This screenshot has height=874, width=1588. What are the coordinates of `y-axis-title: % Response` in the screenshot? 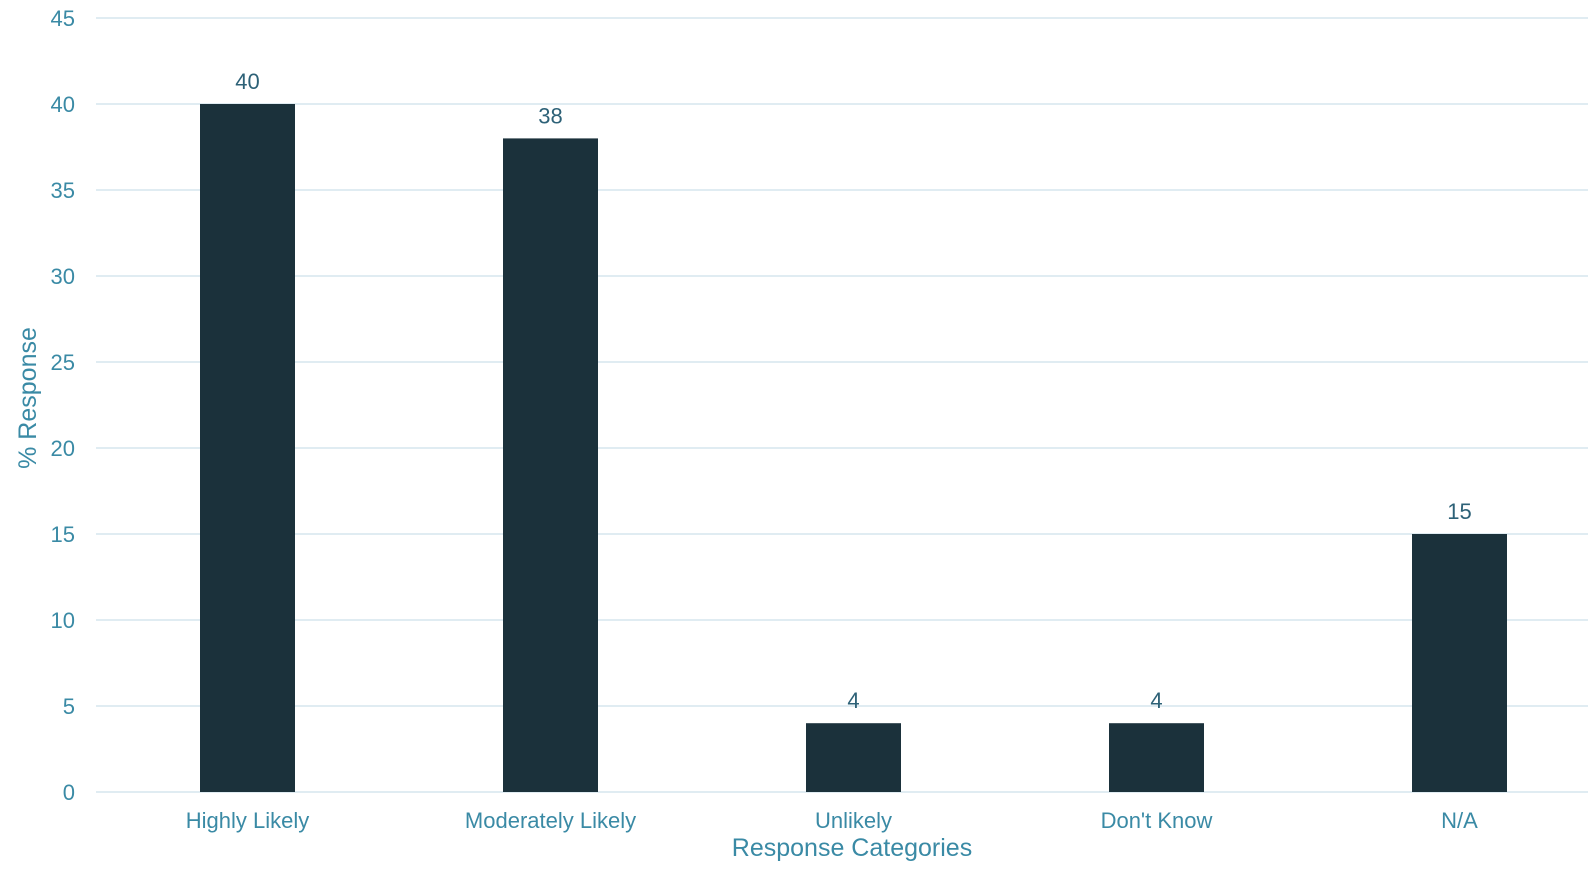 It's located at (28, 398).